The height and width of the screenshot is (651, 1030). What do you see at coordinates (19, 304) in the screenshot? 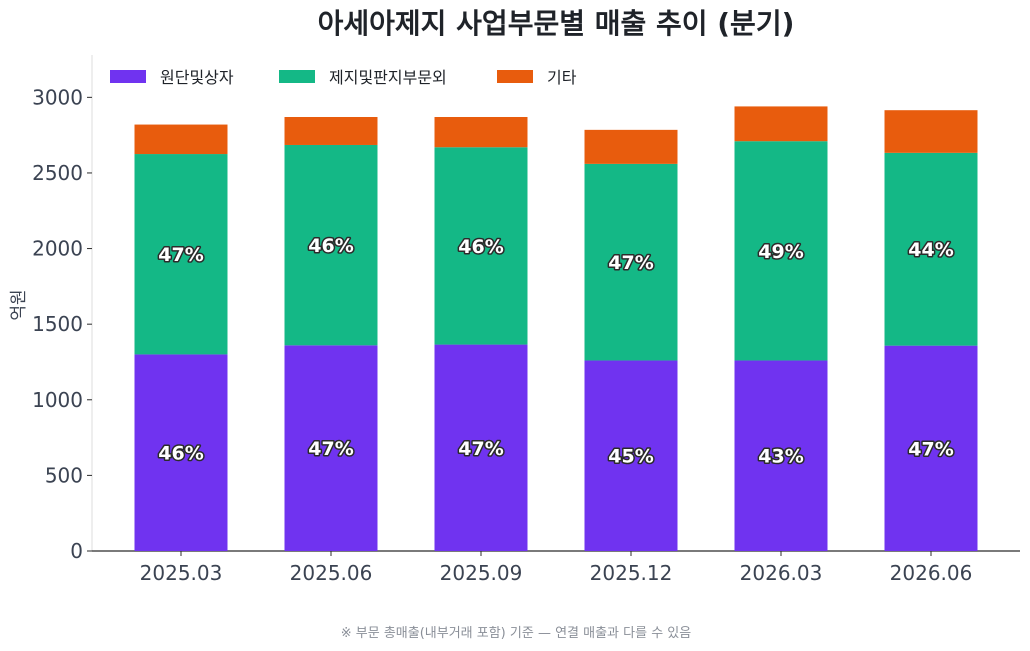
I see `y-axis-label: 억원` at bounding box center [19, 304].